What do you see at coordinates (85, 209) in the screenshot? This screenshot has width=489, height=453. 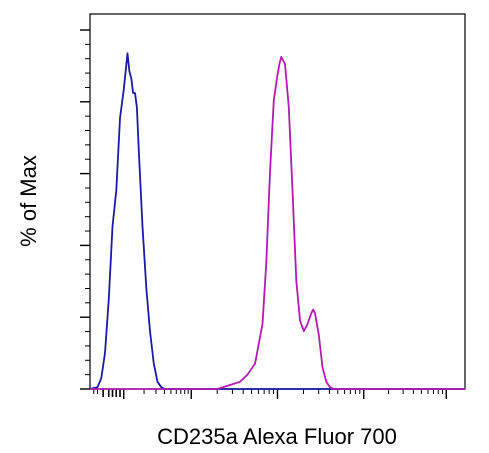 I see `y-axis-ticks` at bounding box center [85, 209].